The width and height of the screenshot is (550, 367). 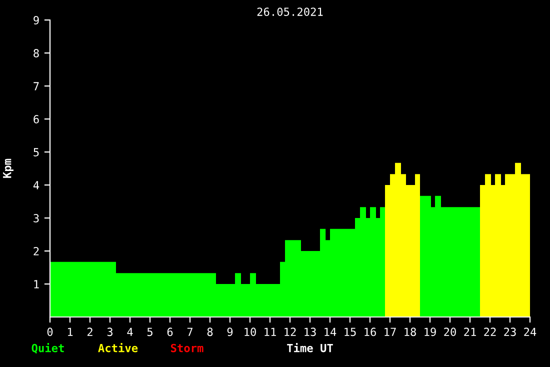 What do you see at coordinates (50, 332) in the screenshot?
I see `x-tick-label: 0` at bounding box center [50, 332].